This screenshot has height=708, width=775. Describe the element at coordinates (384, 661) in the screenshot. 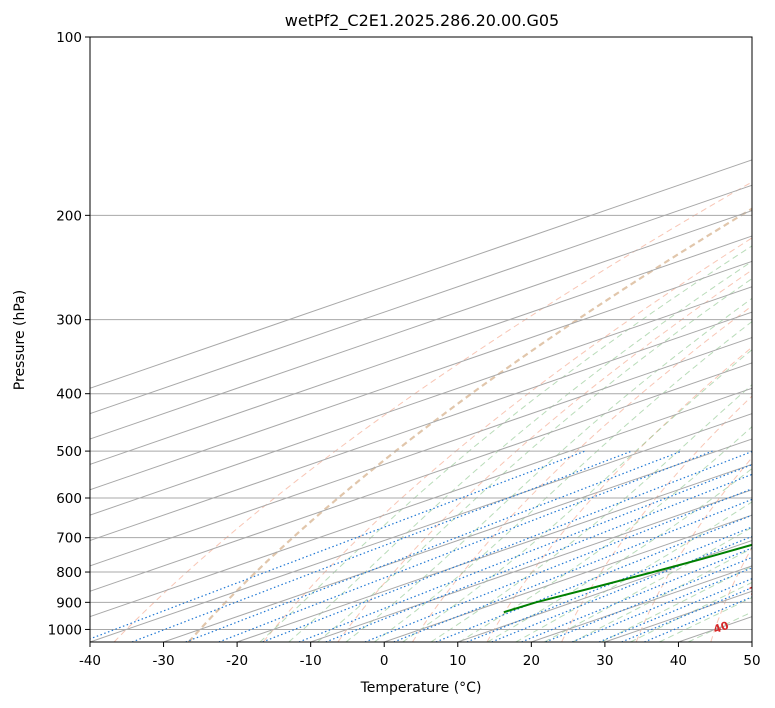

I see `x-tick-label: 0` at that location.